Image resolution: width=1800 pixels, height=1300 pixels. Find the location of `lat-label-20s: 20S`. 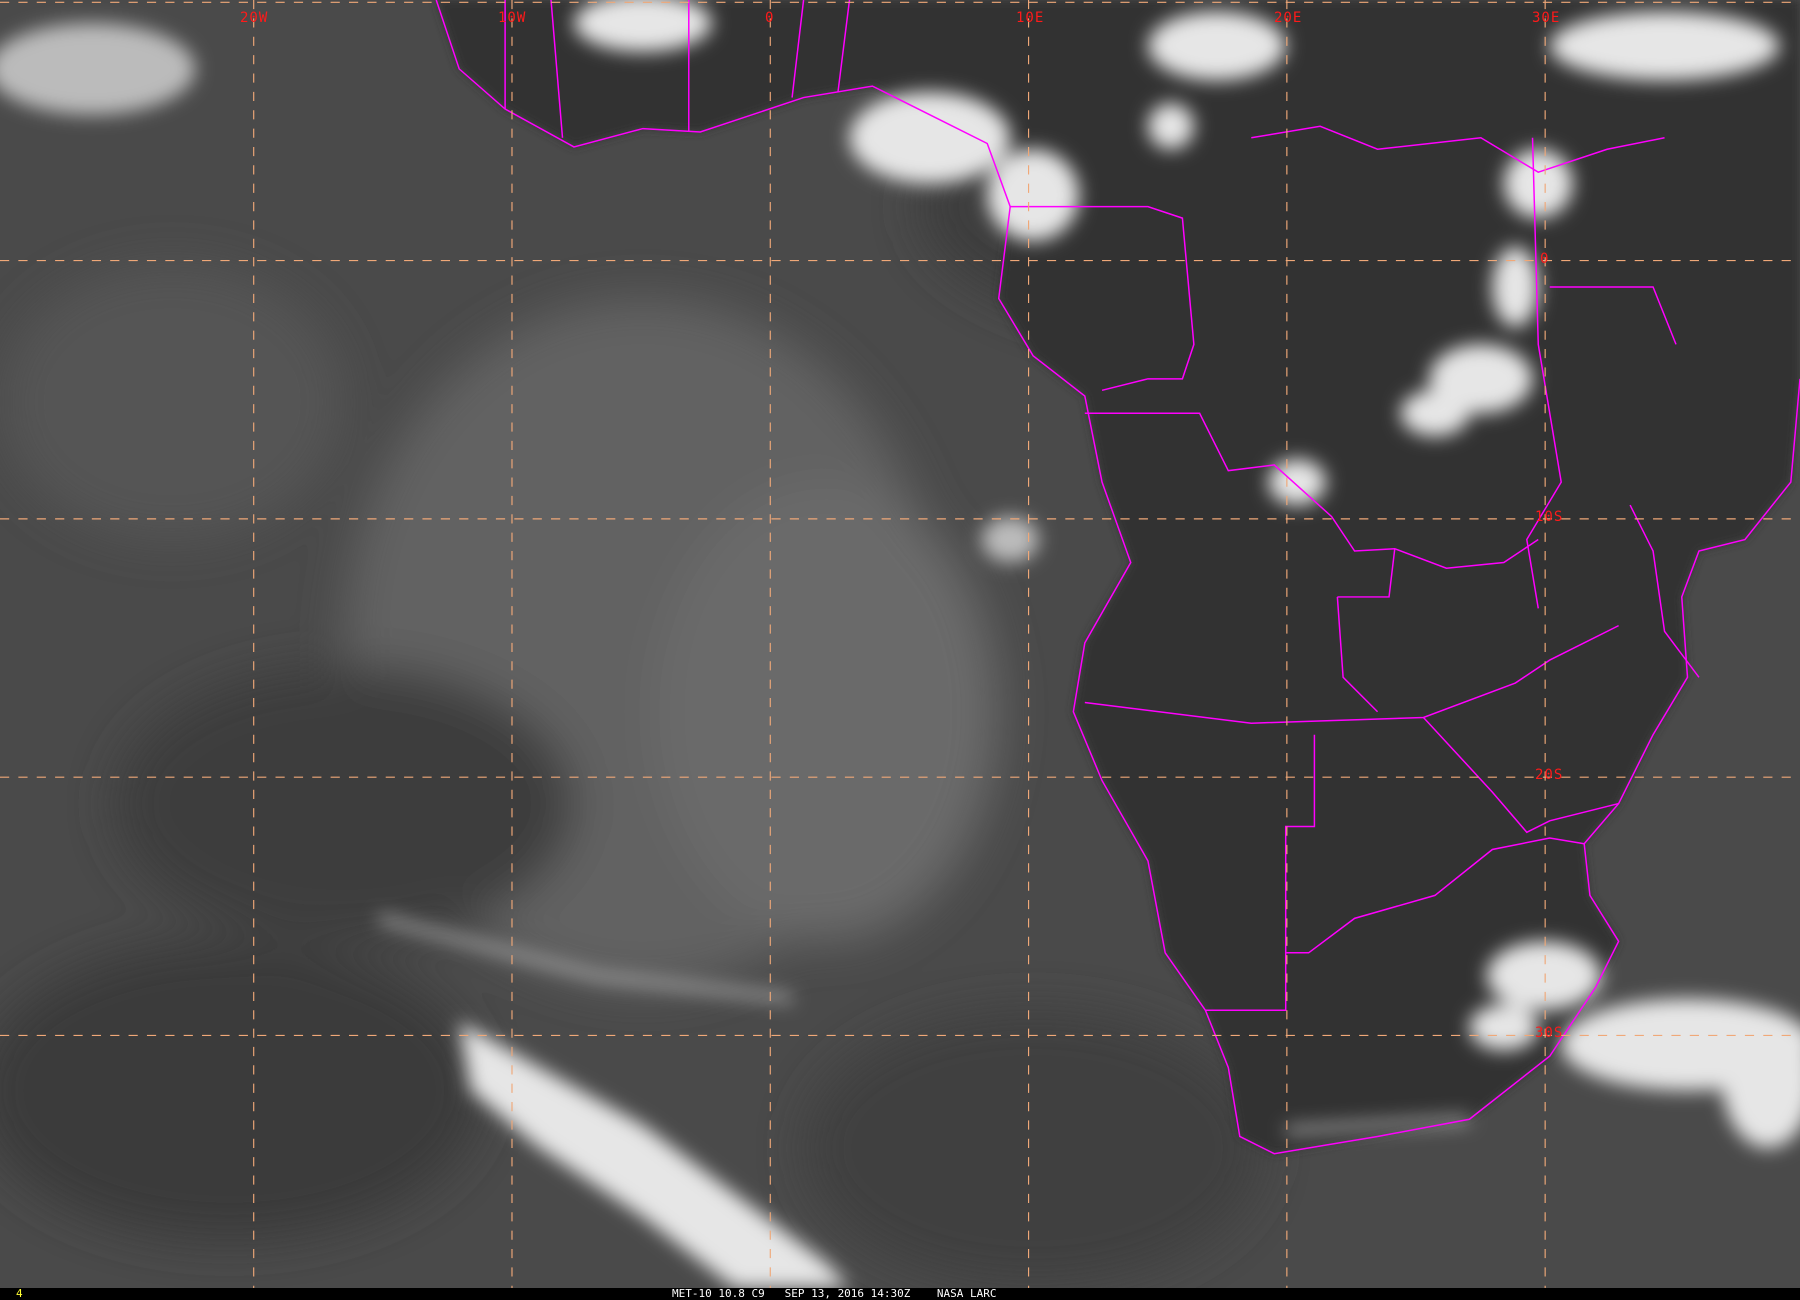

lat-label-20s: 20S is located at coordinates (1549, 775).